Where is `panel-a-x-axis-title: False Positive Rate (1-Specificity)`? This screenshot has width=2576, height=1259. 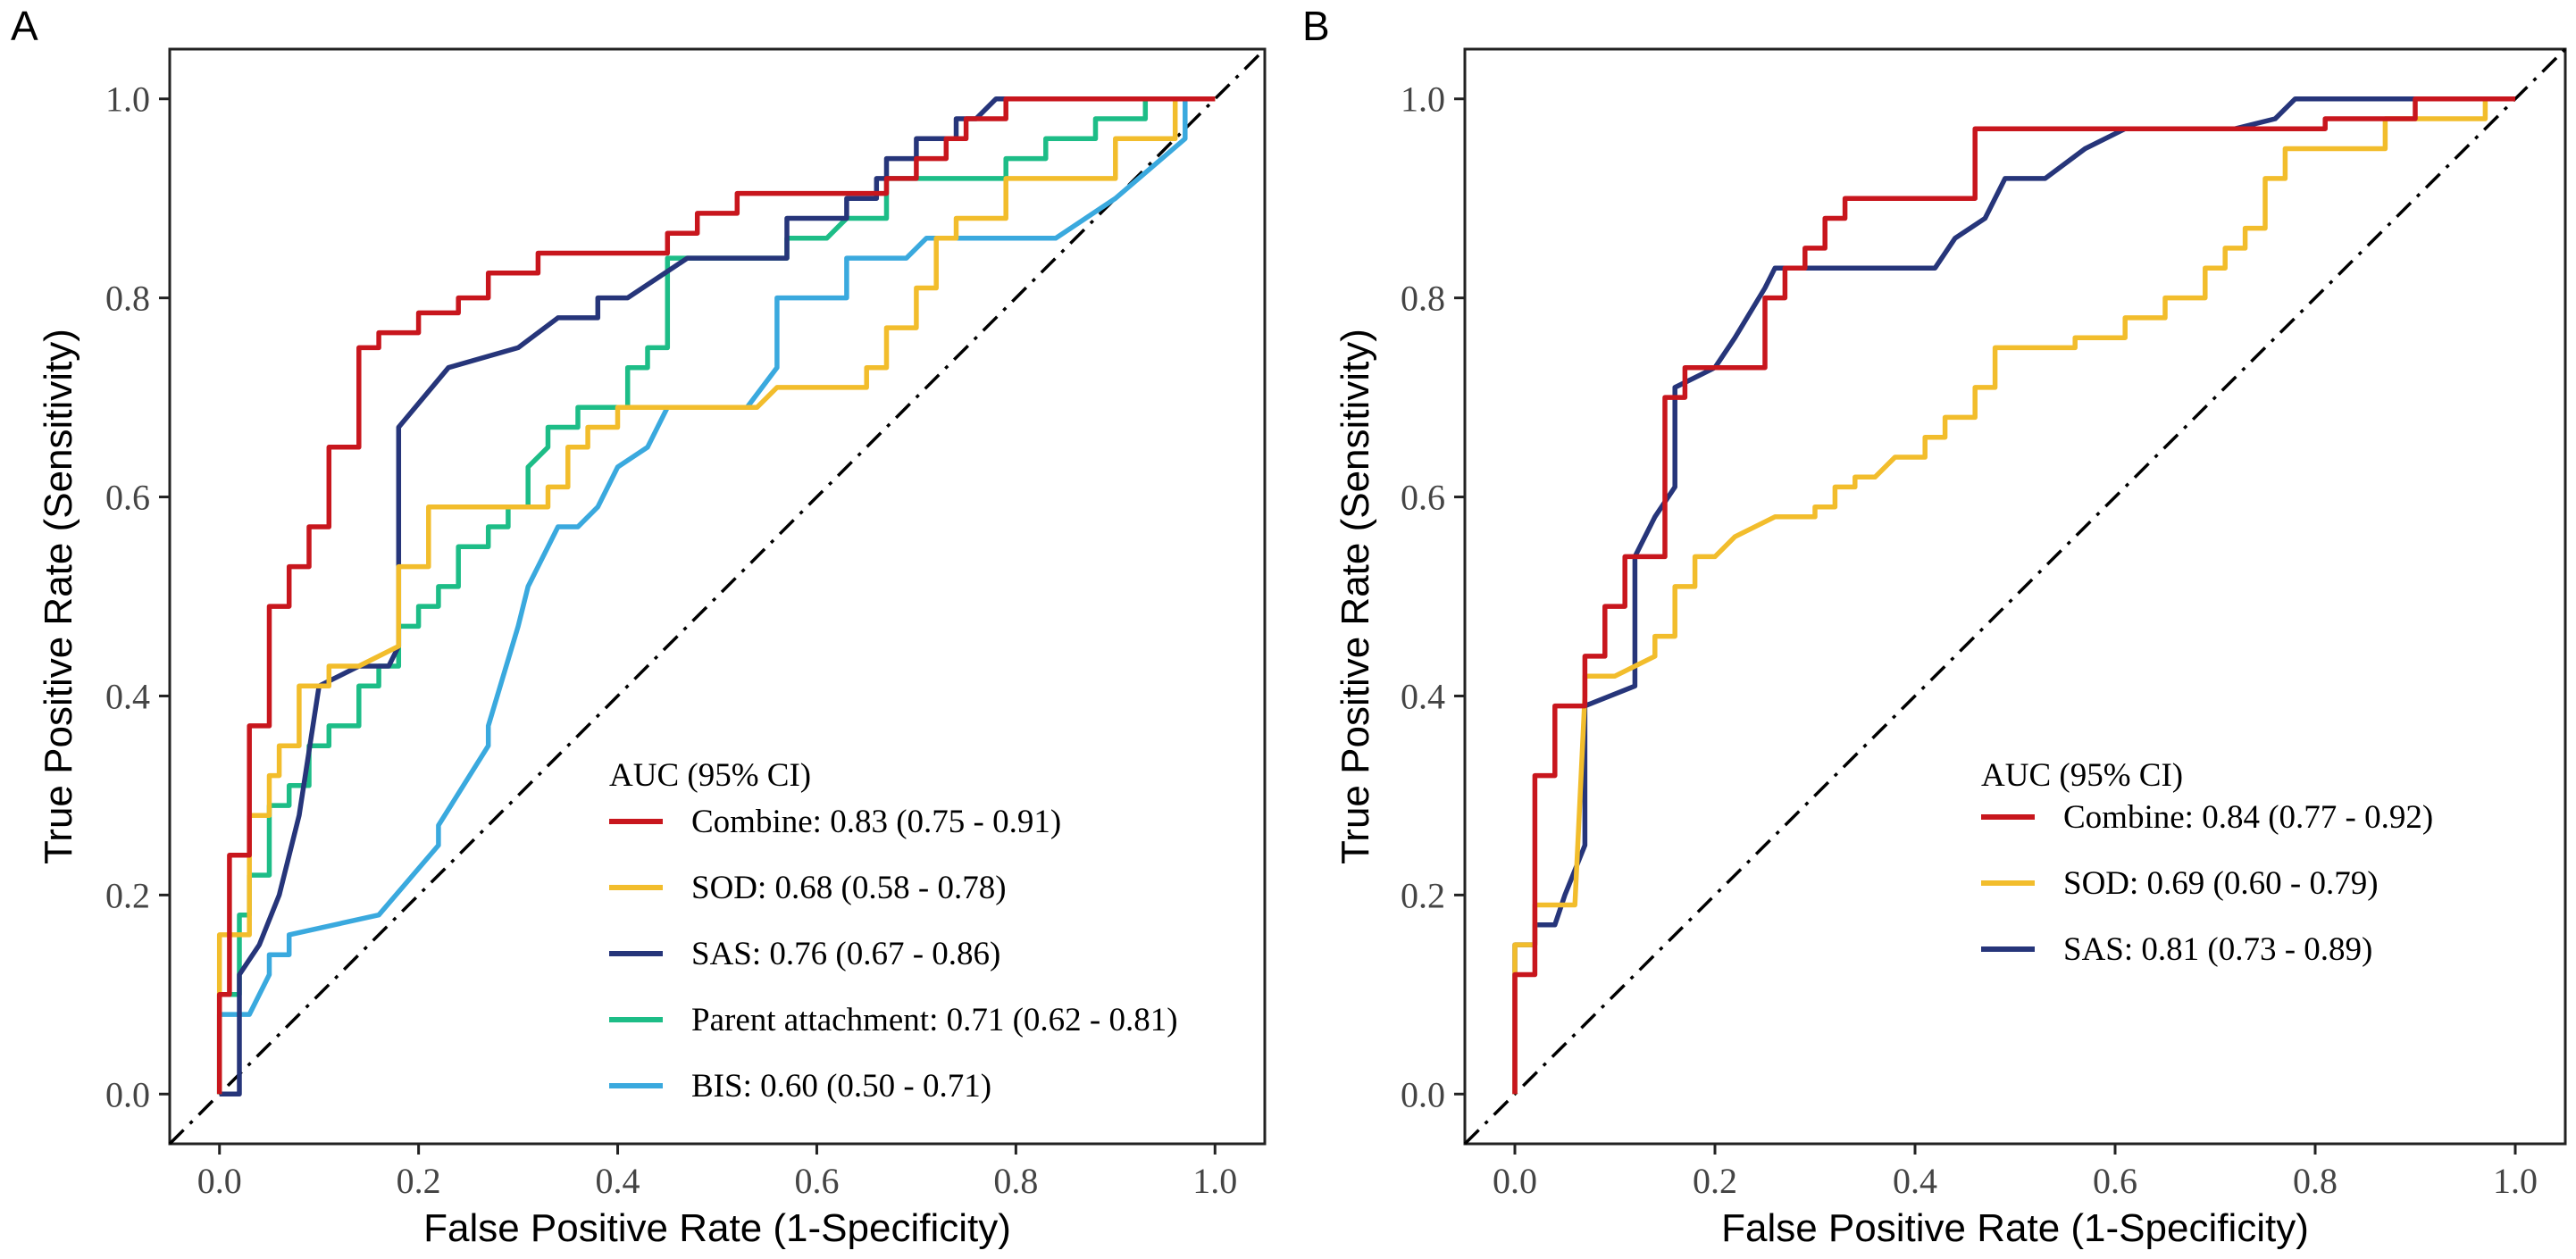
panel-a-x-axis-title: False Positive Rate (1-Specificity) is located at coordinates (717, 1228).